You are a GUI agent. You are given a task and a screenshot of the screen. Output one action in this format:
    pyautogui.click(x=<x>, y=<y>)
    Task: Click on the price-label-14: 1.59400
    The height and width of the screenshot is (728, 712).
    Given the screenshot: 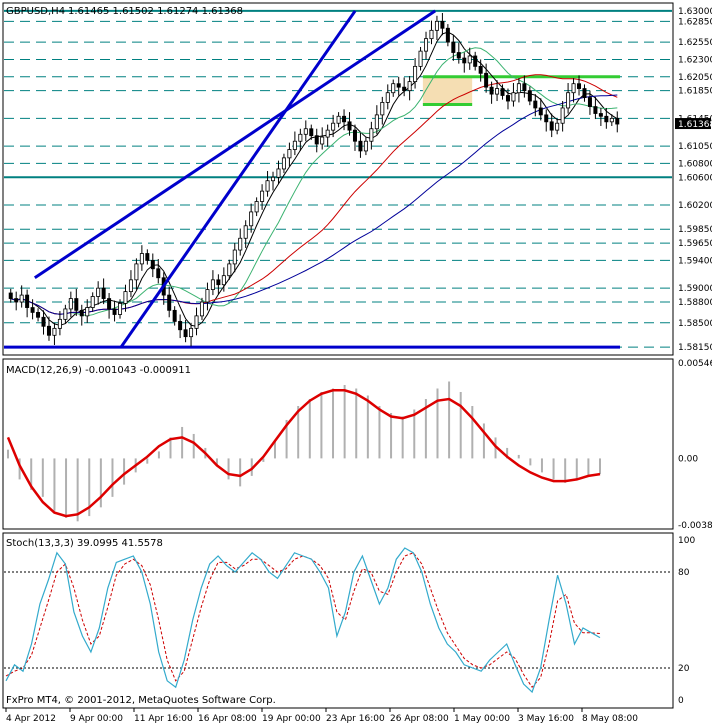 What is the action you would take?
    pyautogui.click(x=695, y=261)
    